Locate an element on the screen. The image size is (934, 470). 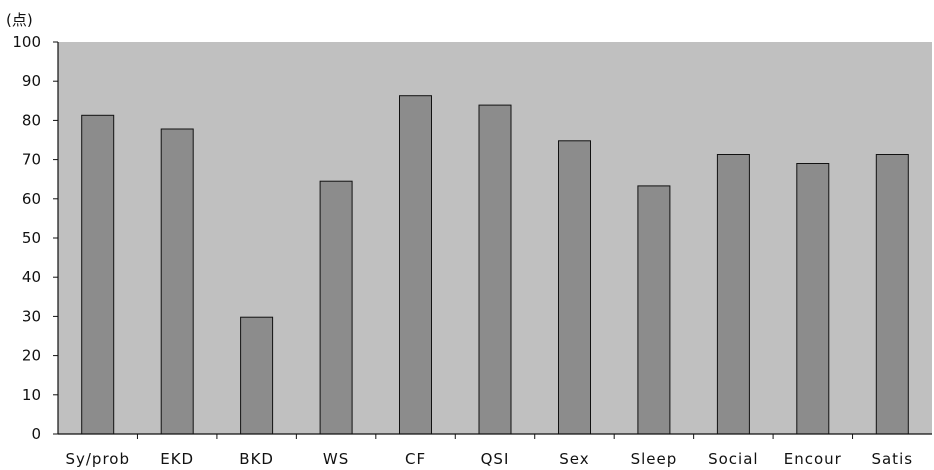
y-tick-label: 80 is located at coordinates (31, 120).